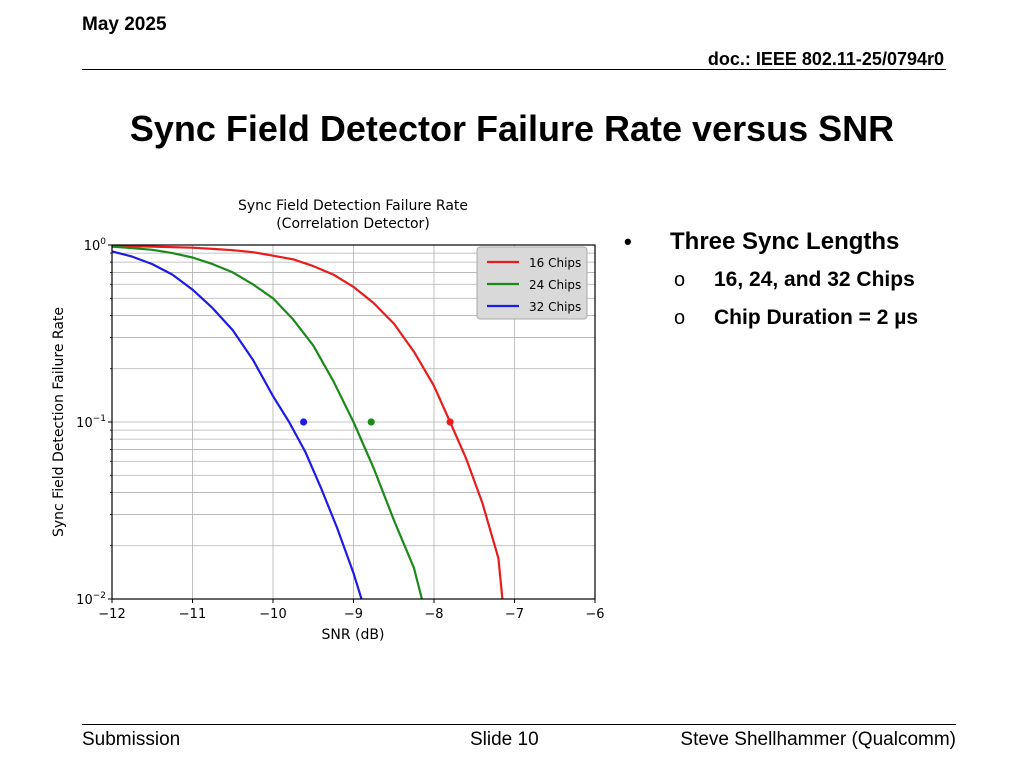  What do you see at coordinates (504, 739) in the screenshot?
I see `footer-slide-number: Slide 10` at bounding box center [504, 739].